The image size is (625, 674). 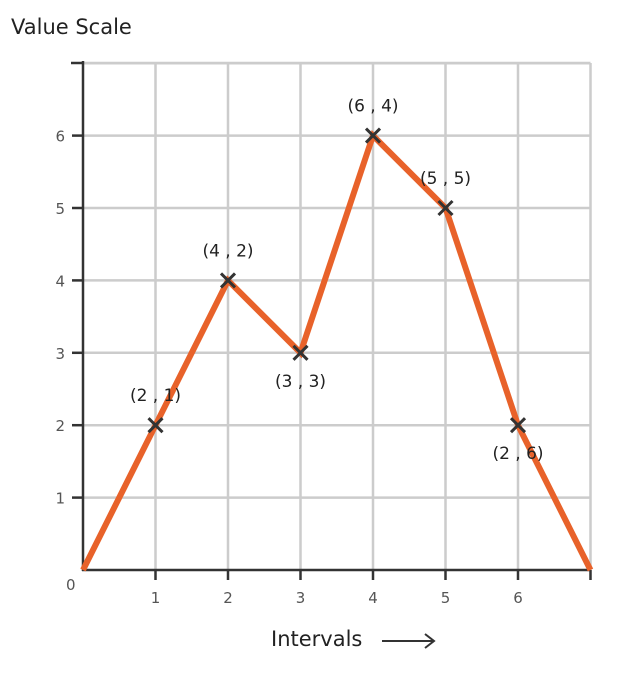 I want to click on arrow-right-icon, so click(x=409, y=641).